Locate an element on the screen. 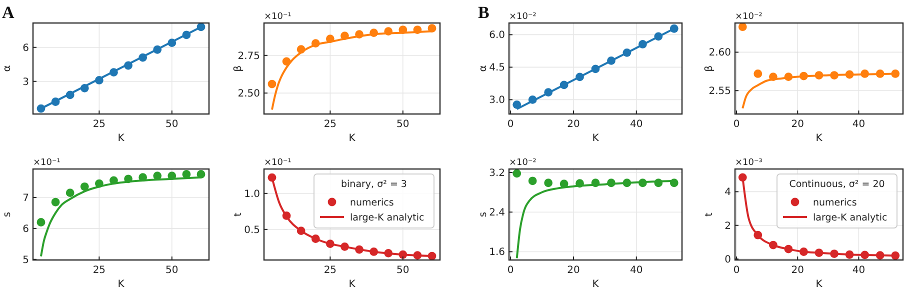 The width and height of the screenshot is (914, 293). y-axis-title: β is located at coordinates (709, 68).